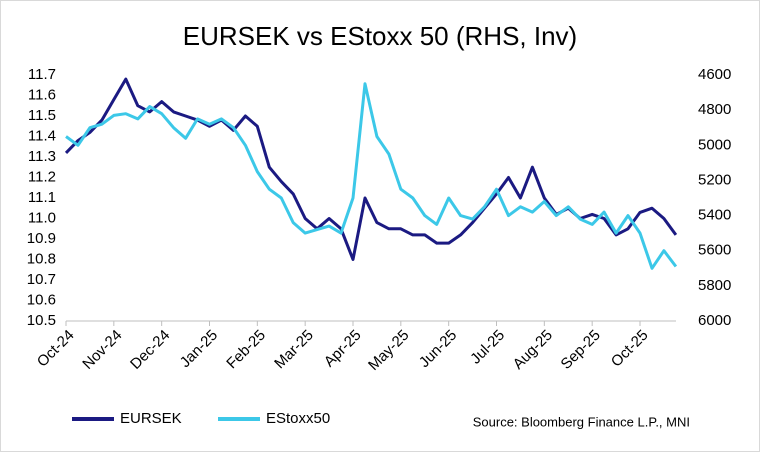 The image size is (760, 457). I want to click on y2-tick-label: 5400, so click(714, 215).